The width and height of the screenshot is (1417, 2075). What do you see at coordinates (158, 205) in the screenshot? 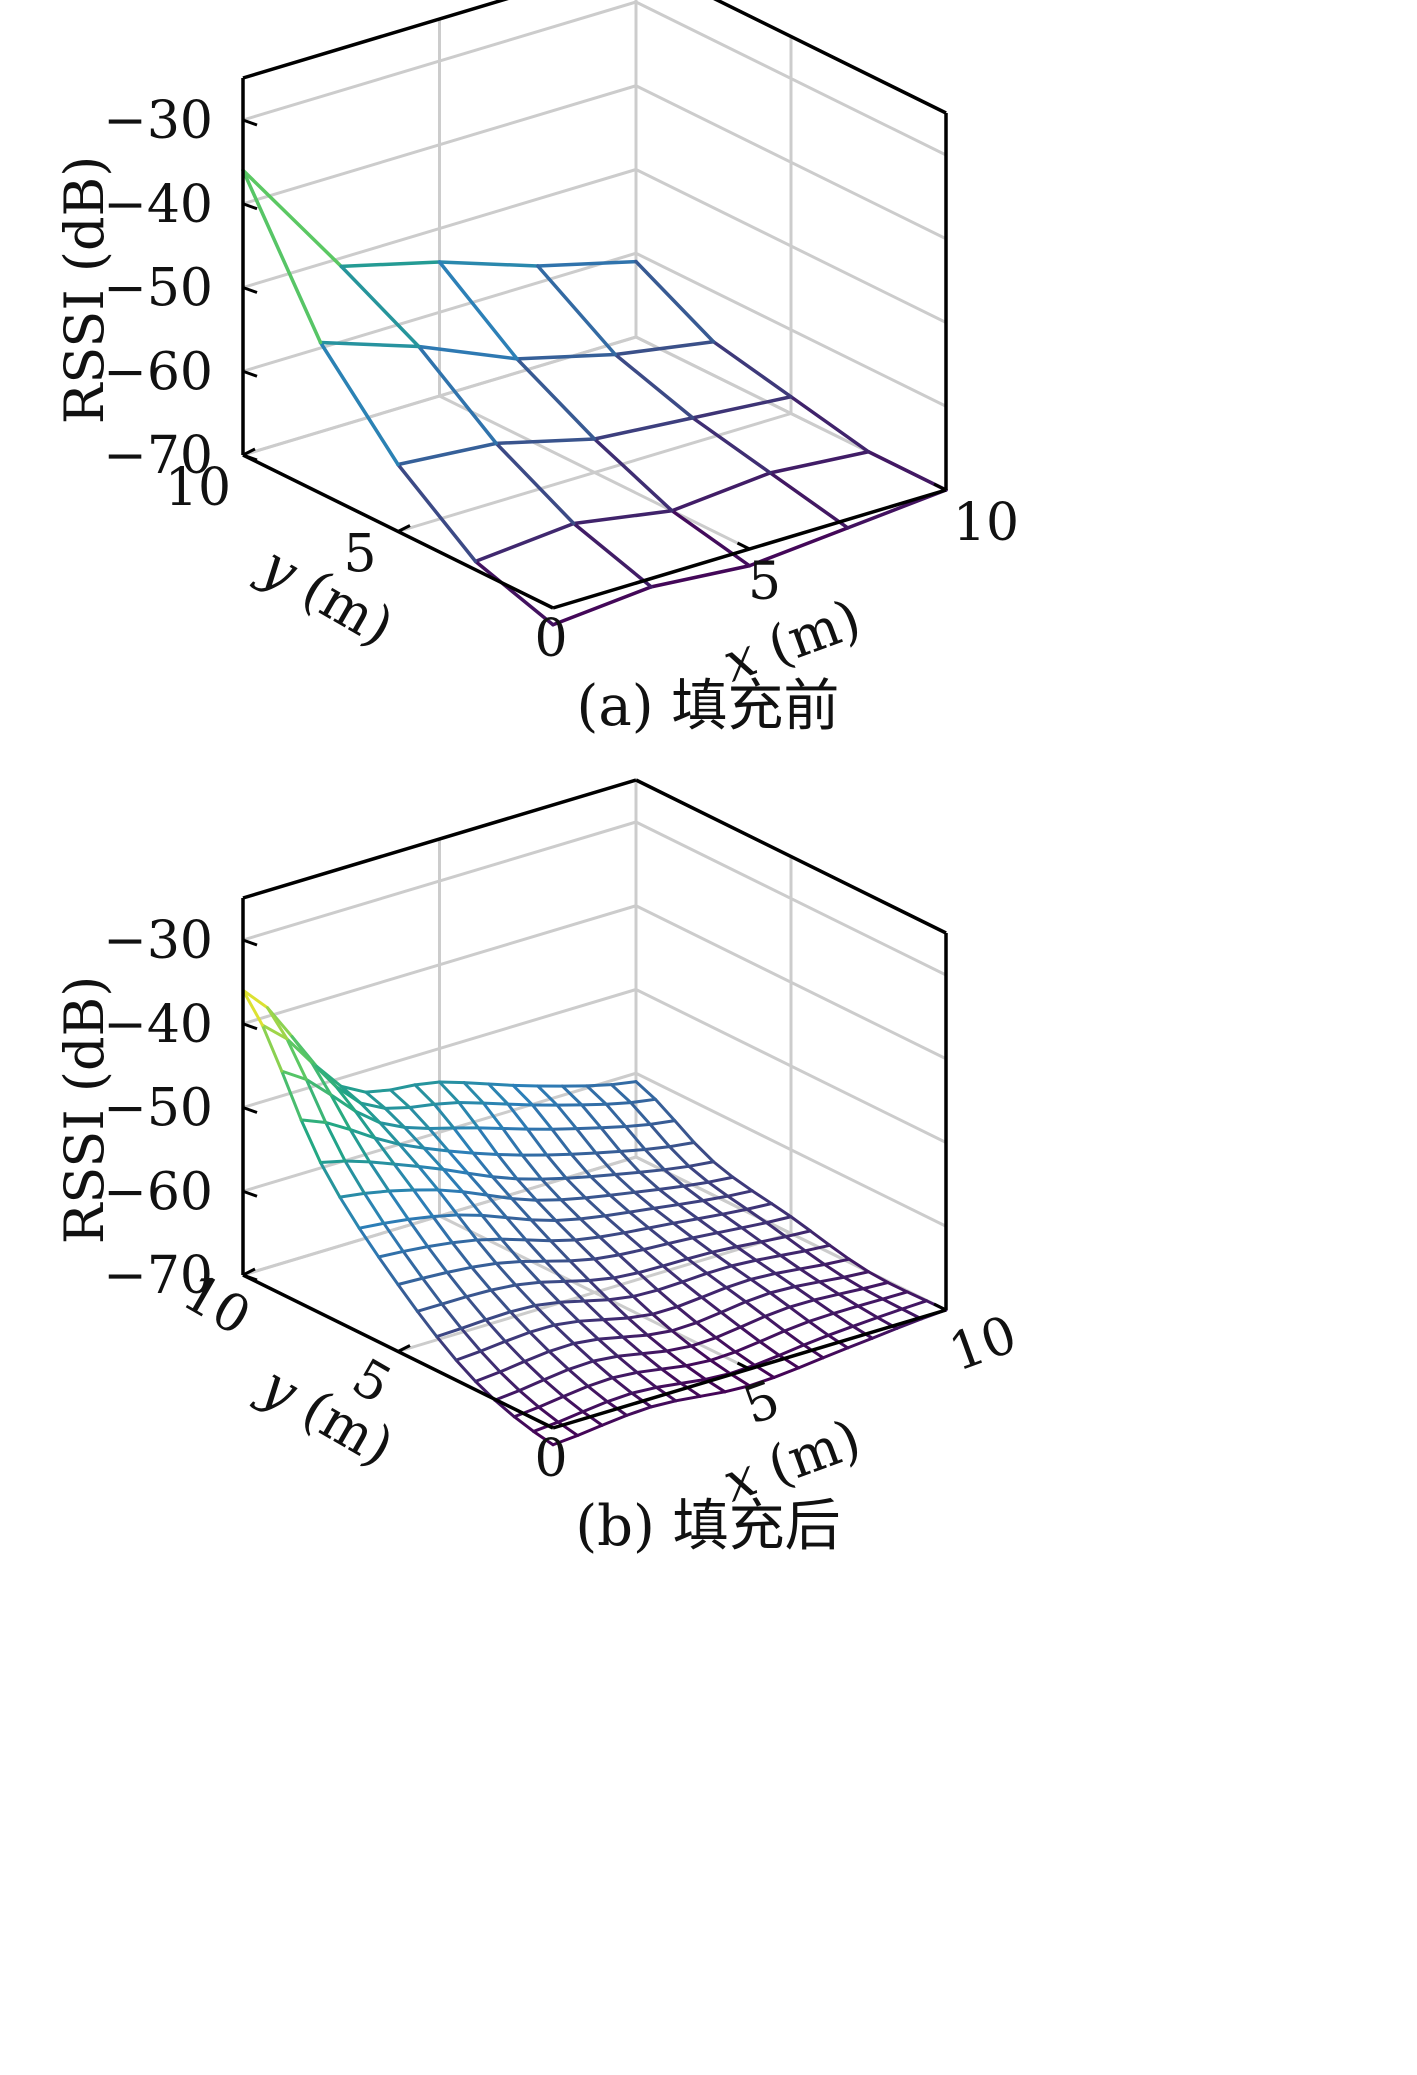
I see `z-tick-label: −40` at bounding box center [158, 205].